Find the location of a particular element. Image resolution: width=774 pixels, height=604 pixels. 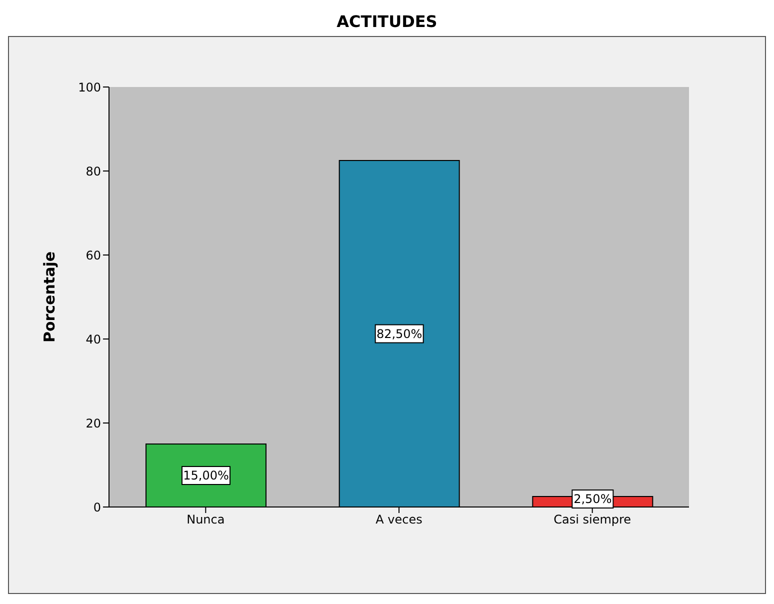

data-label: 2,50% is located at coordinates (593, 499).